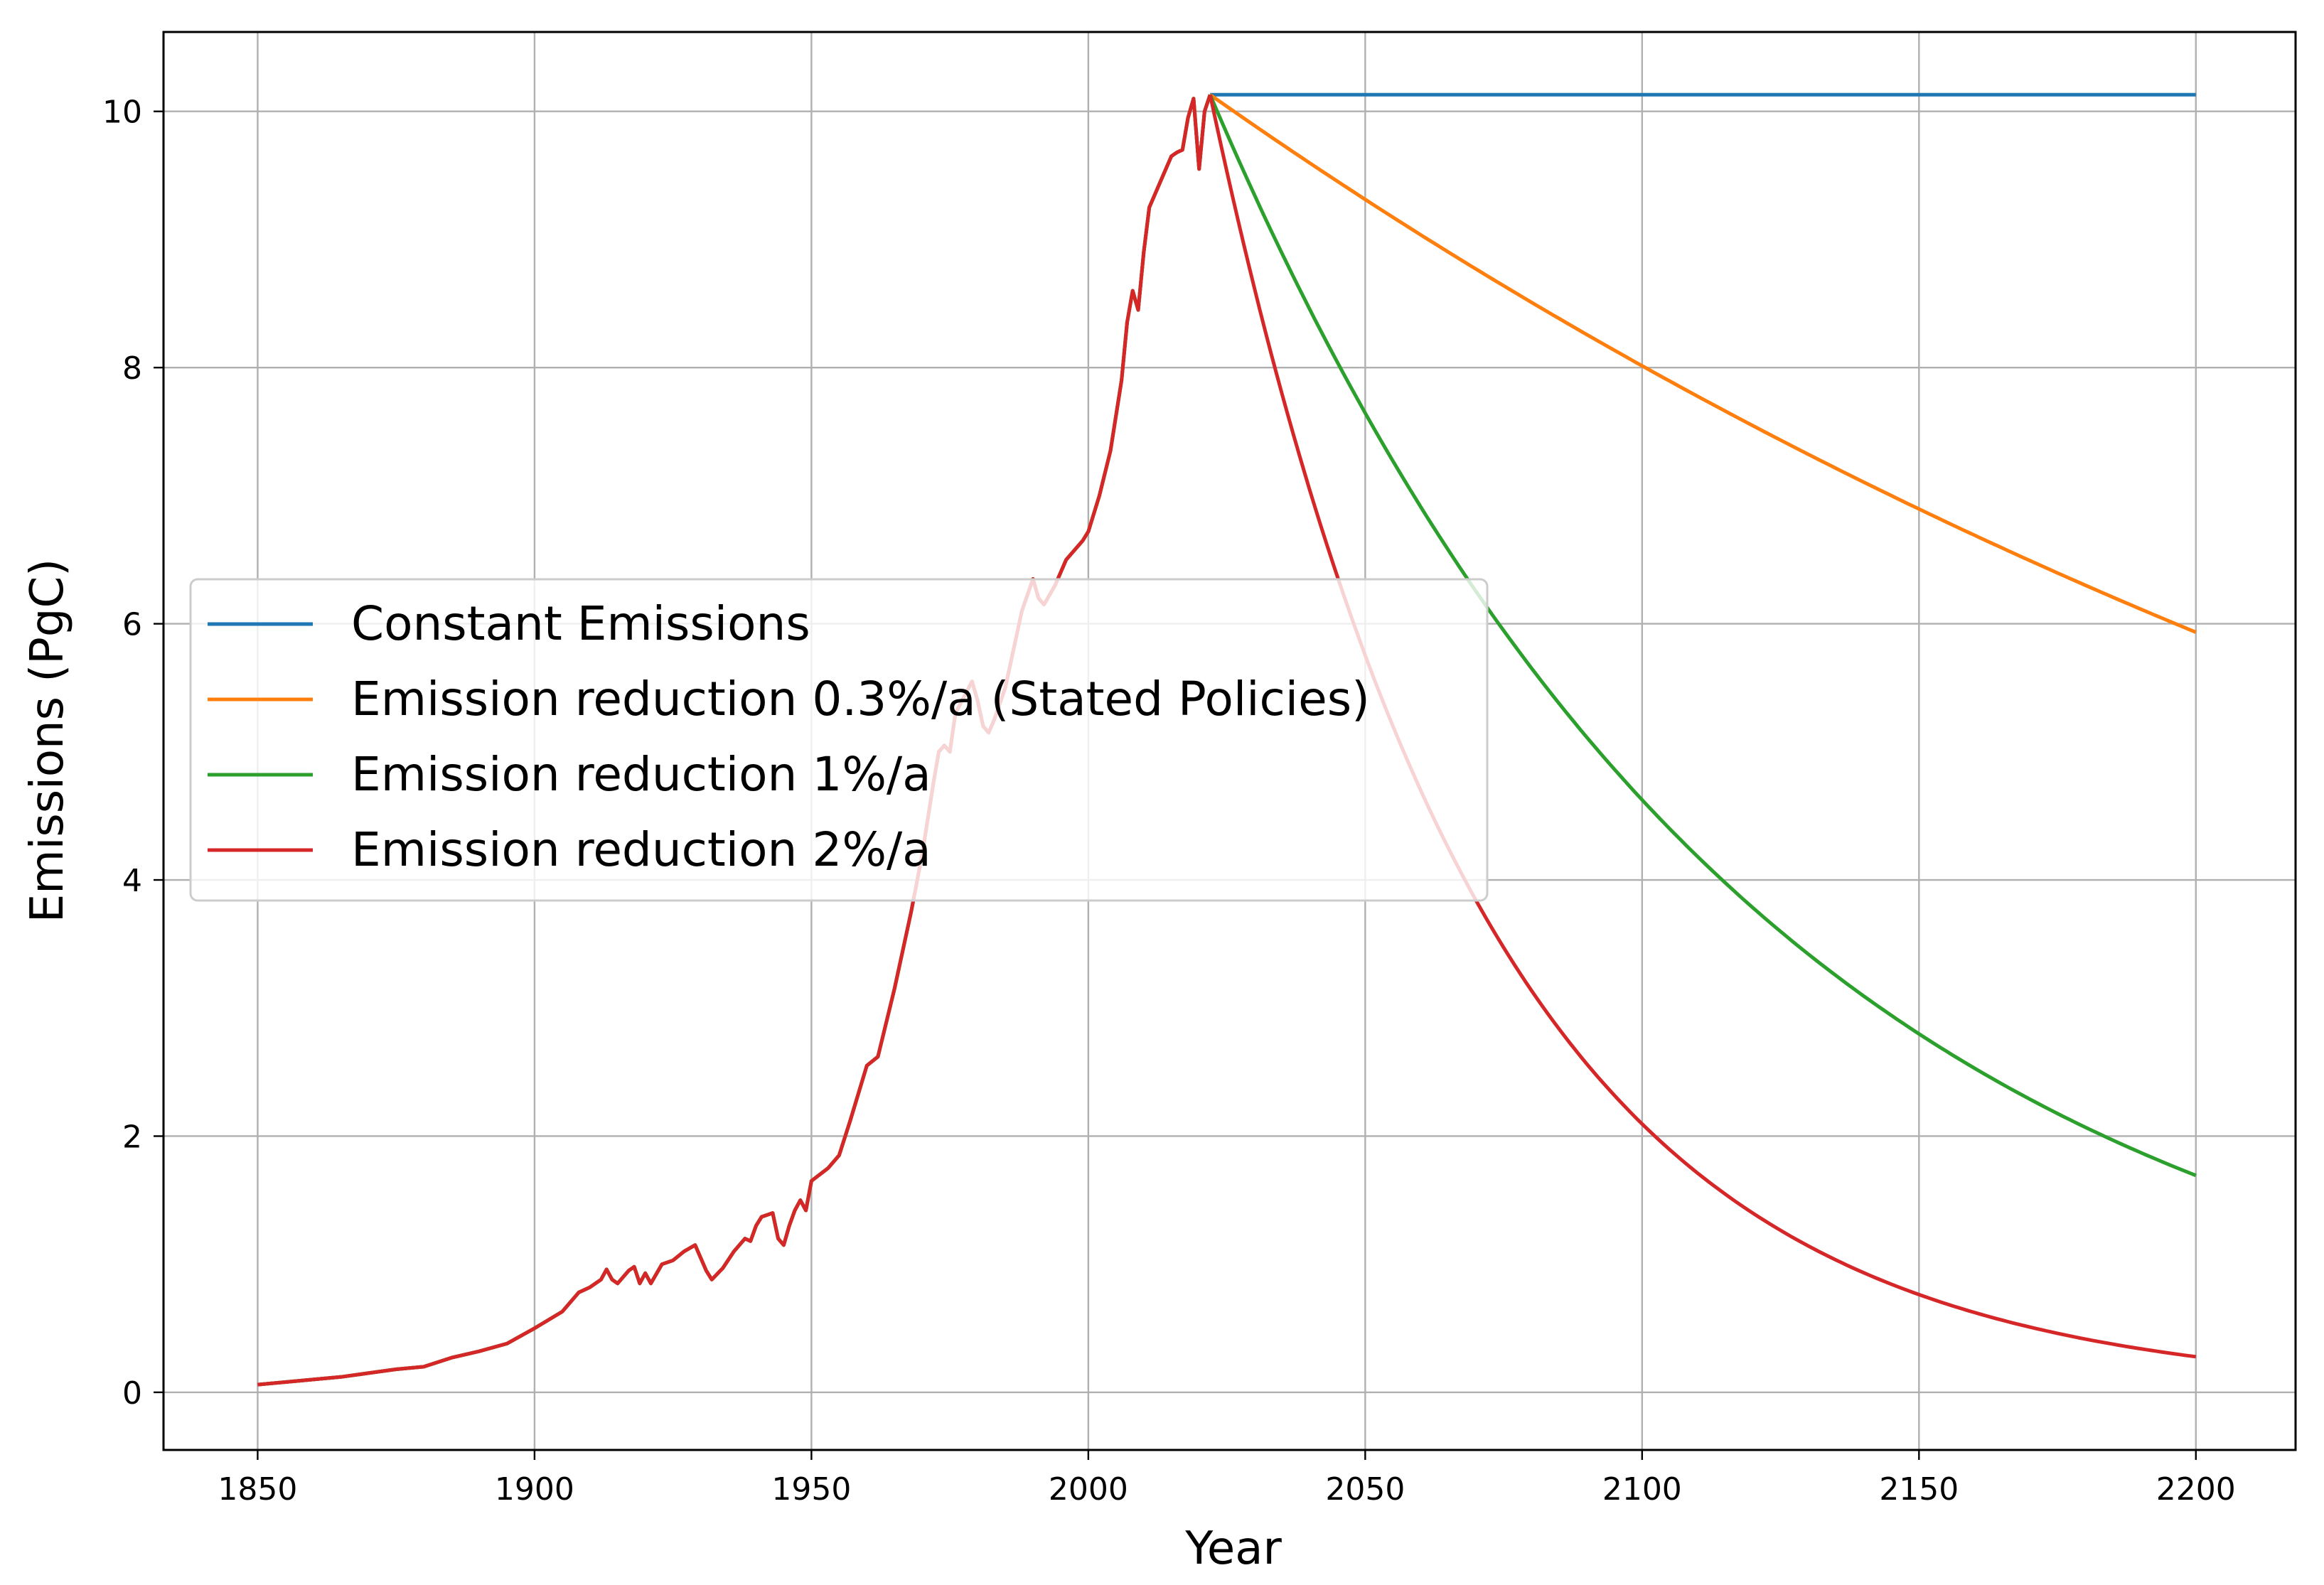 The width and height of the screenshot is (2324, 1585). What do you see at coordinates (2196, 1489) in the screenshot?
I see `x-tick-label: 2200` at bounding box center [2196, 1489].